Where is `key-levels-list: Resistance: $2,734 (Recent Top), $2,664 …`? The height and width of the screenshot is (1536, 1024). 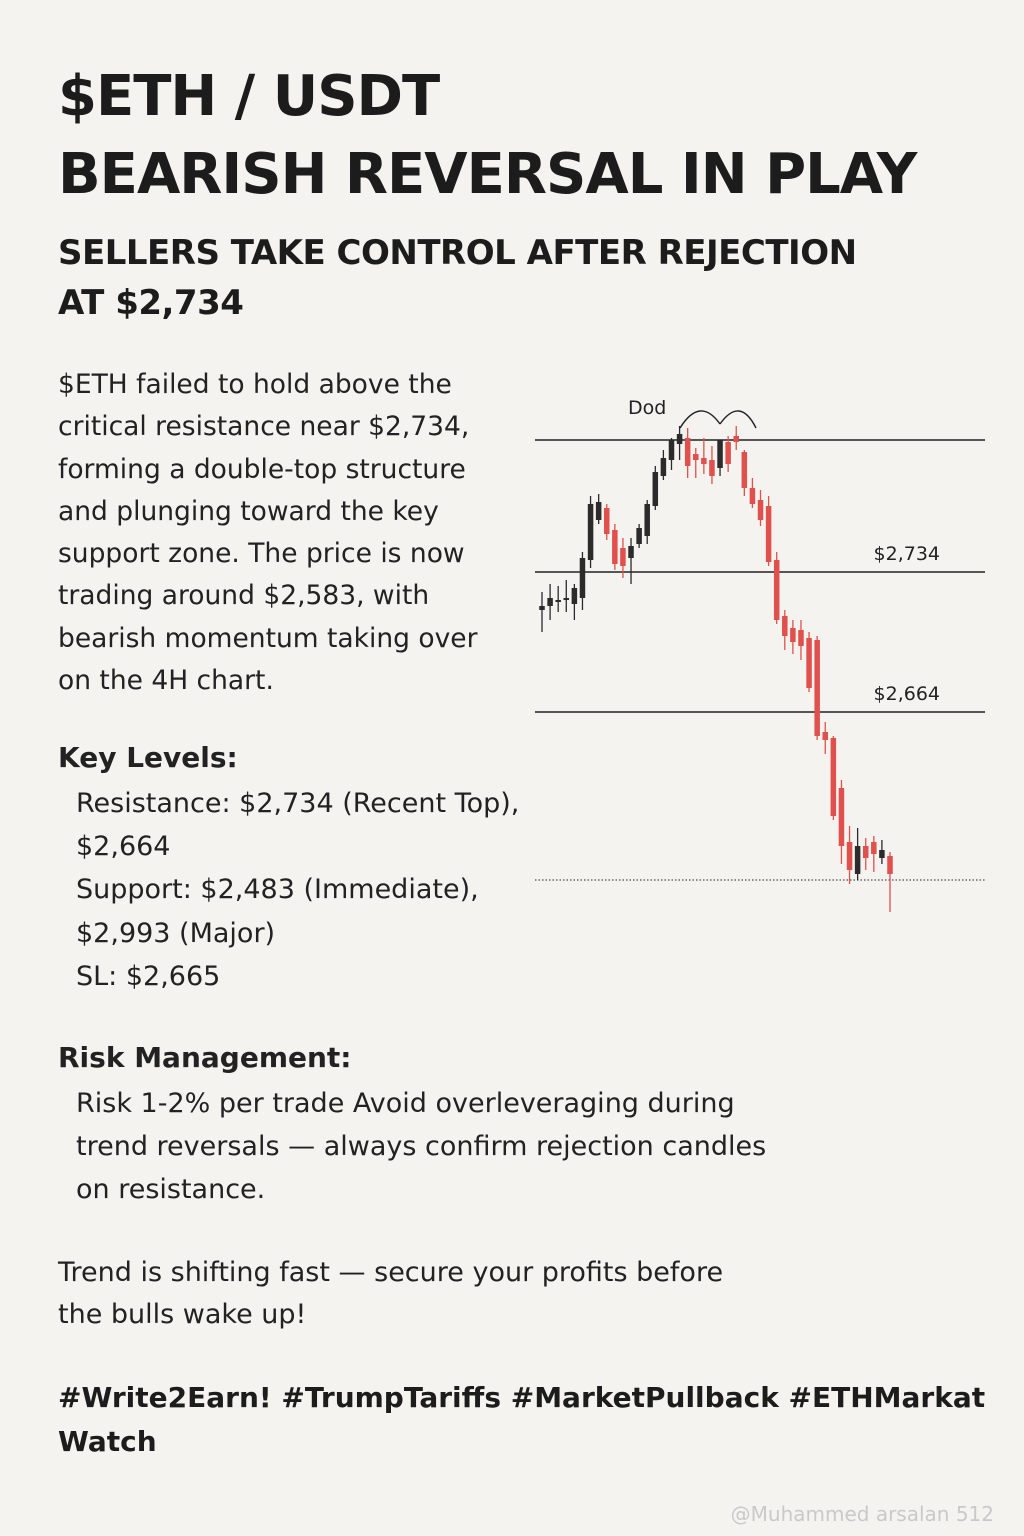
key-levels-list: Resistance: $2,734 (Recent Top), $2,664 … is located at coordinates (297, 890).